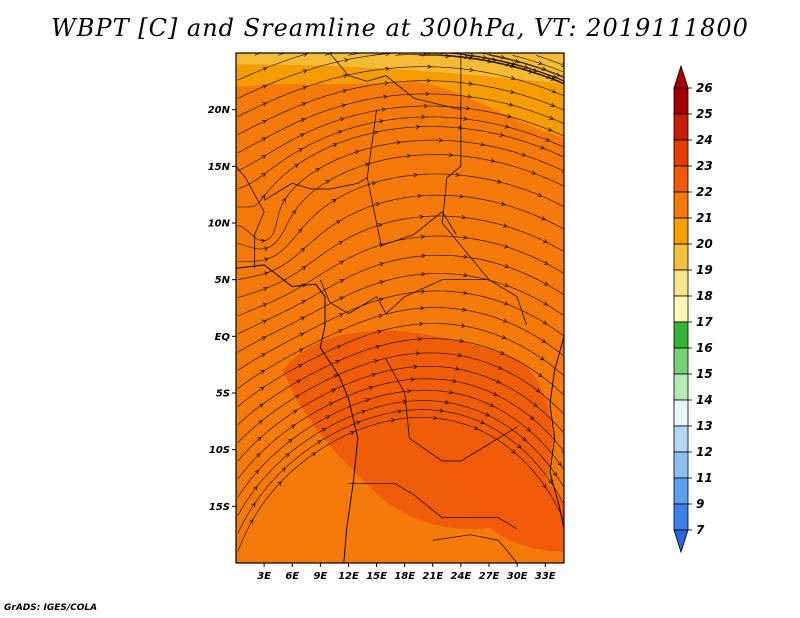 The width and height of the screenshot is (800, 618). I want to click on y-tick-label: 5N, so click(223, 280).